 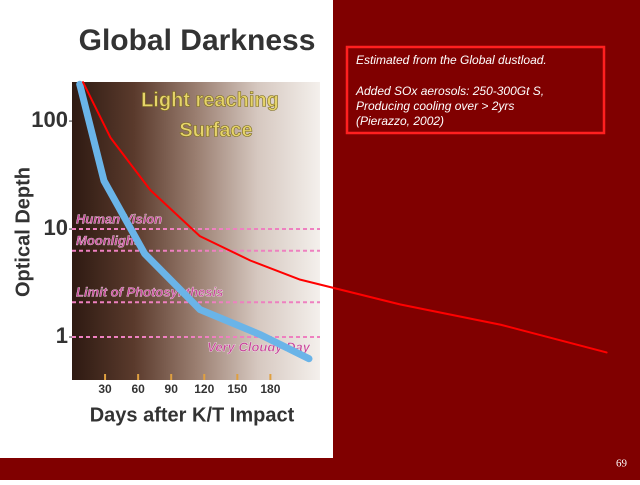 What do you see at coordinates (204, 389) in the screenshot?
I see `x-tick-label: 120` at bounding box center [204, 389].